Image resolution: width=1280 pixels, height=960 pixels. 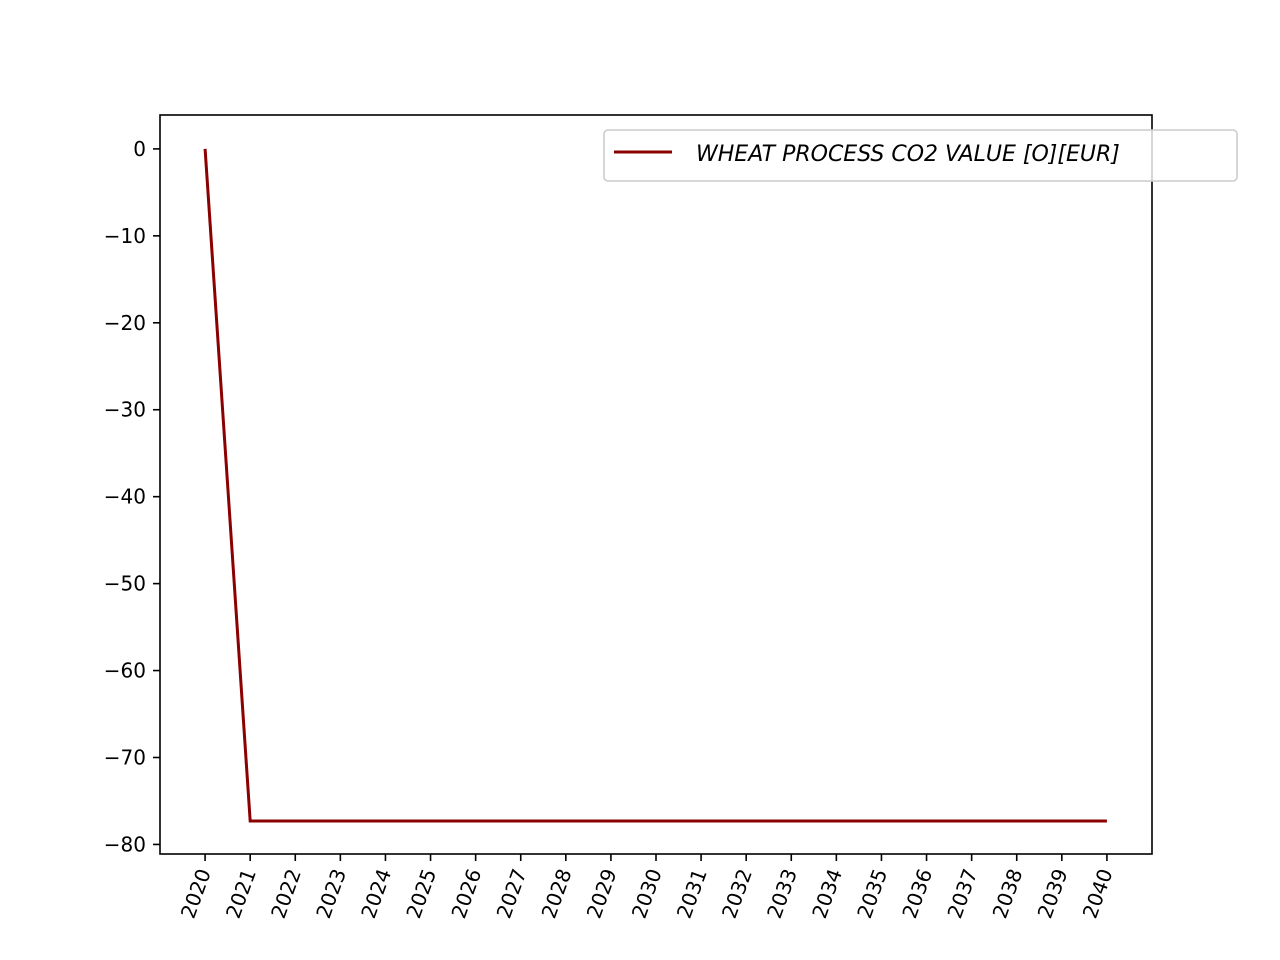 I want to click on legend-label: WHEAT PROCESS CO2 VALUE [O][EUR], so click(x=908, y=154).